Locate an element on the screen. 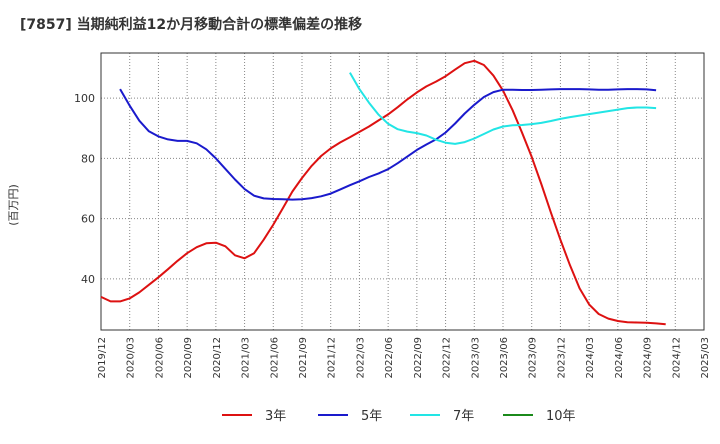 This screenshot has height=444, width=720. y-tick-label: 80 is located at coordinates (88, 158).